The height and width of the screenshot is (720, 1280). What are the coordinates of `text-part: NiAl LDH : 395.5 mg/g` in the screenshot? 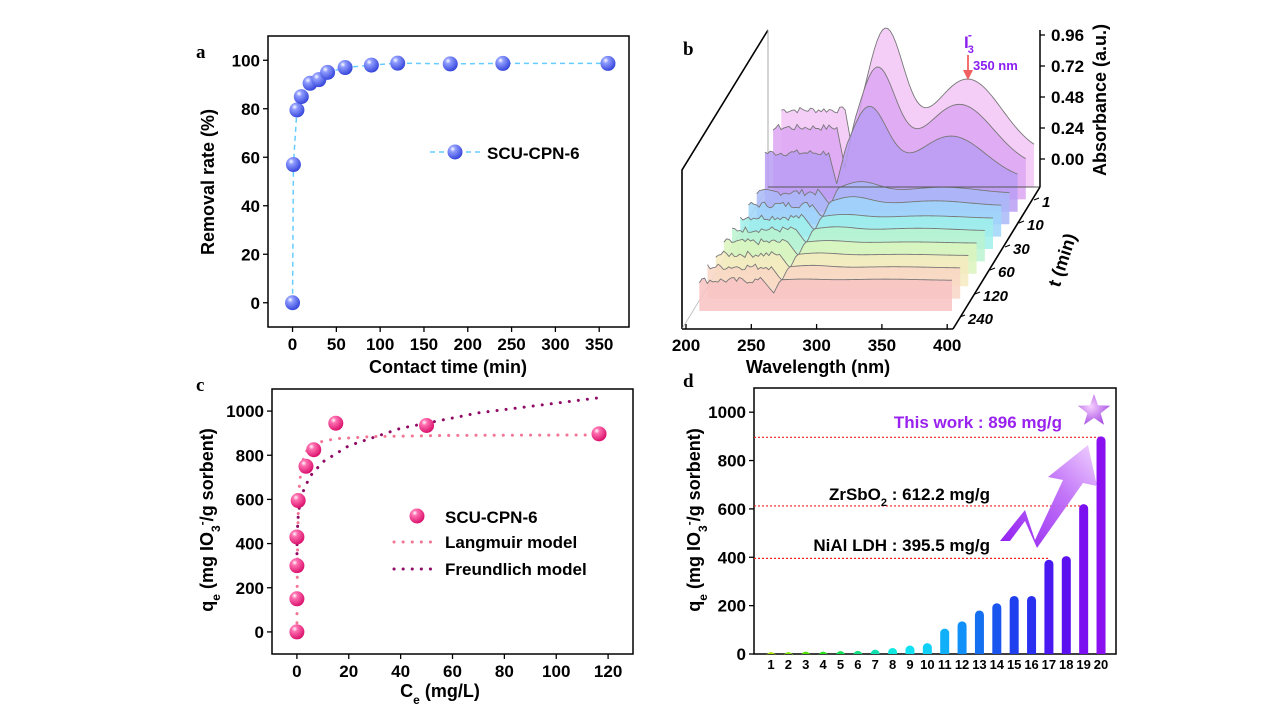 It's located at (901, 545).